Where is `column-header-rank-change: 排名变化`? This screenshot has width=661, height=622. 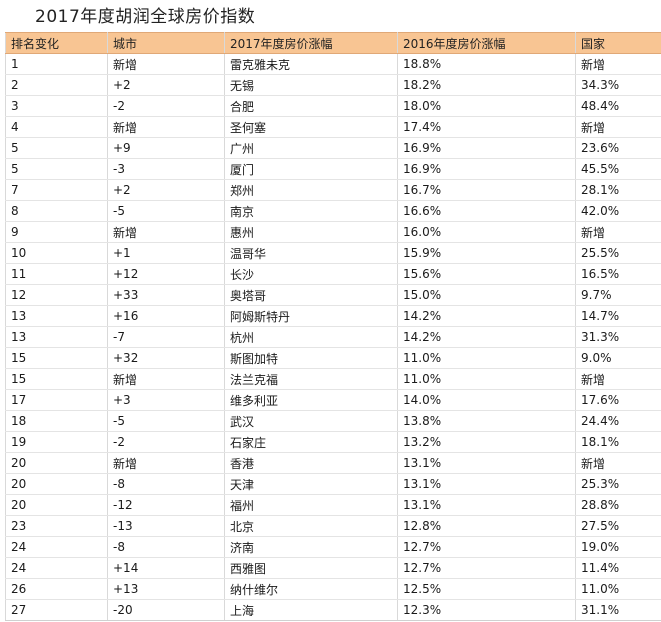
column-header-rank-change: 排名变化 is located at coordinates (56, 43).